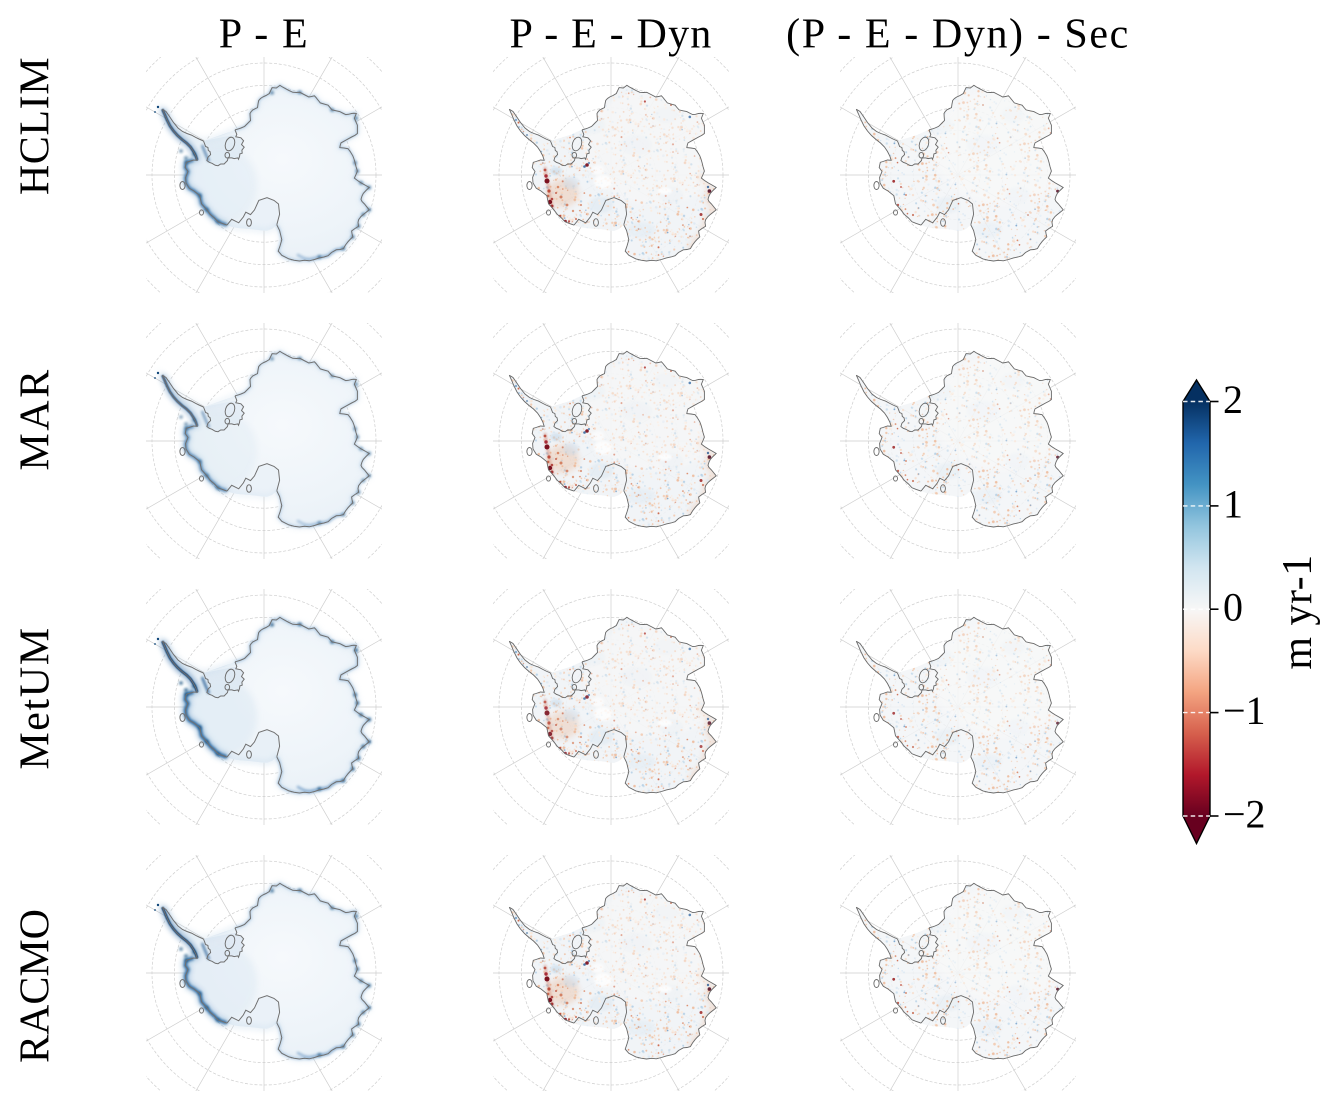 This screenshot has width=1339, height=1106. I want to click on svg-text: 2, so click(1233, 399).